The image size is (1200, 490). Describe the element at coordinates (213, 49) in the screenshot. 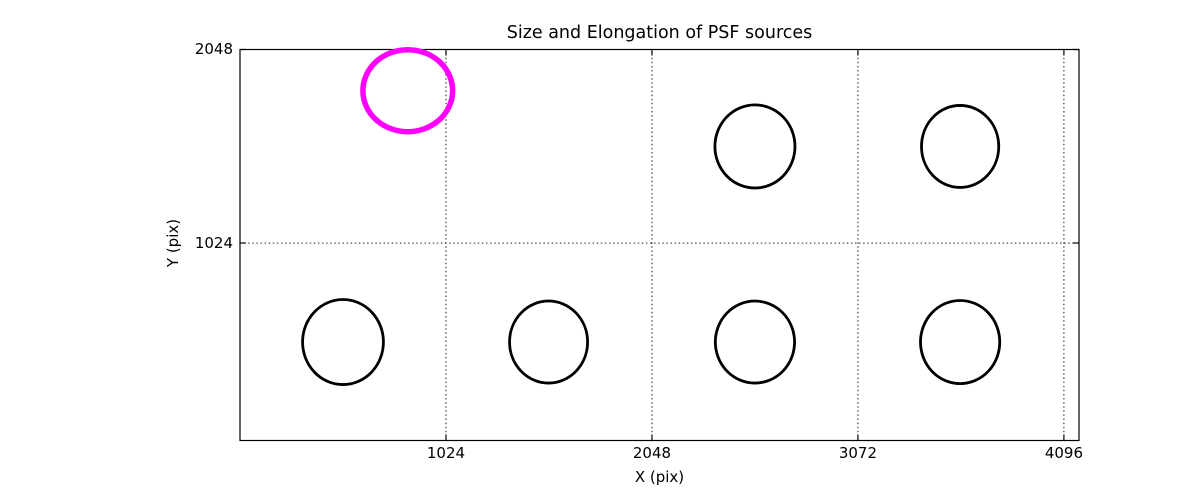

I see `y-tick-label-2048: 2048` at that location.